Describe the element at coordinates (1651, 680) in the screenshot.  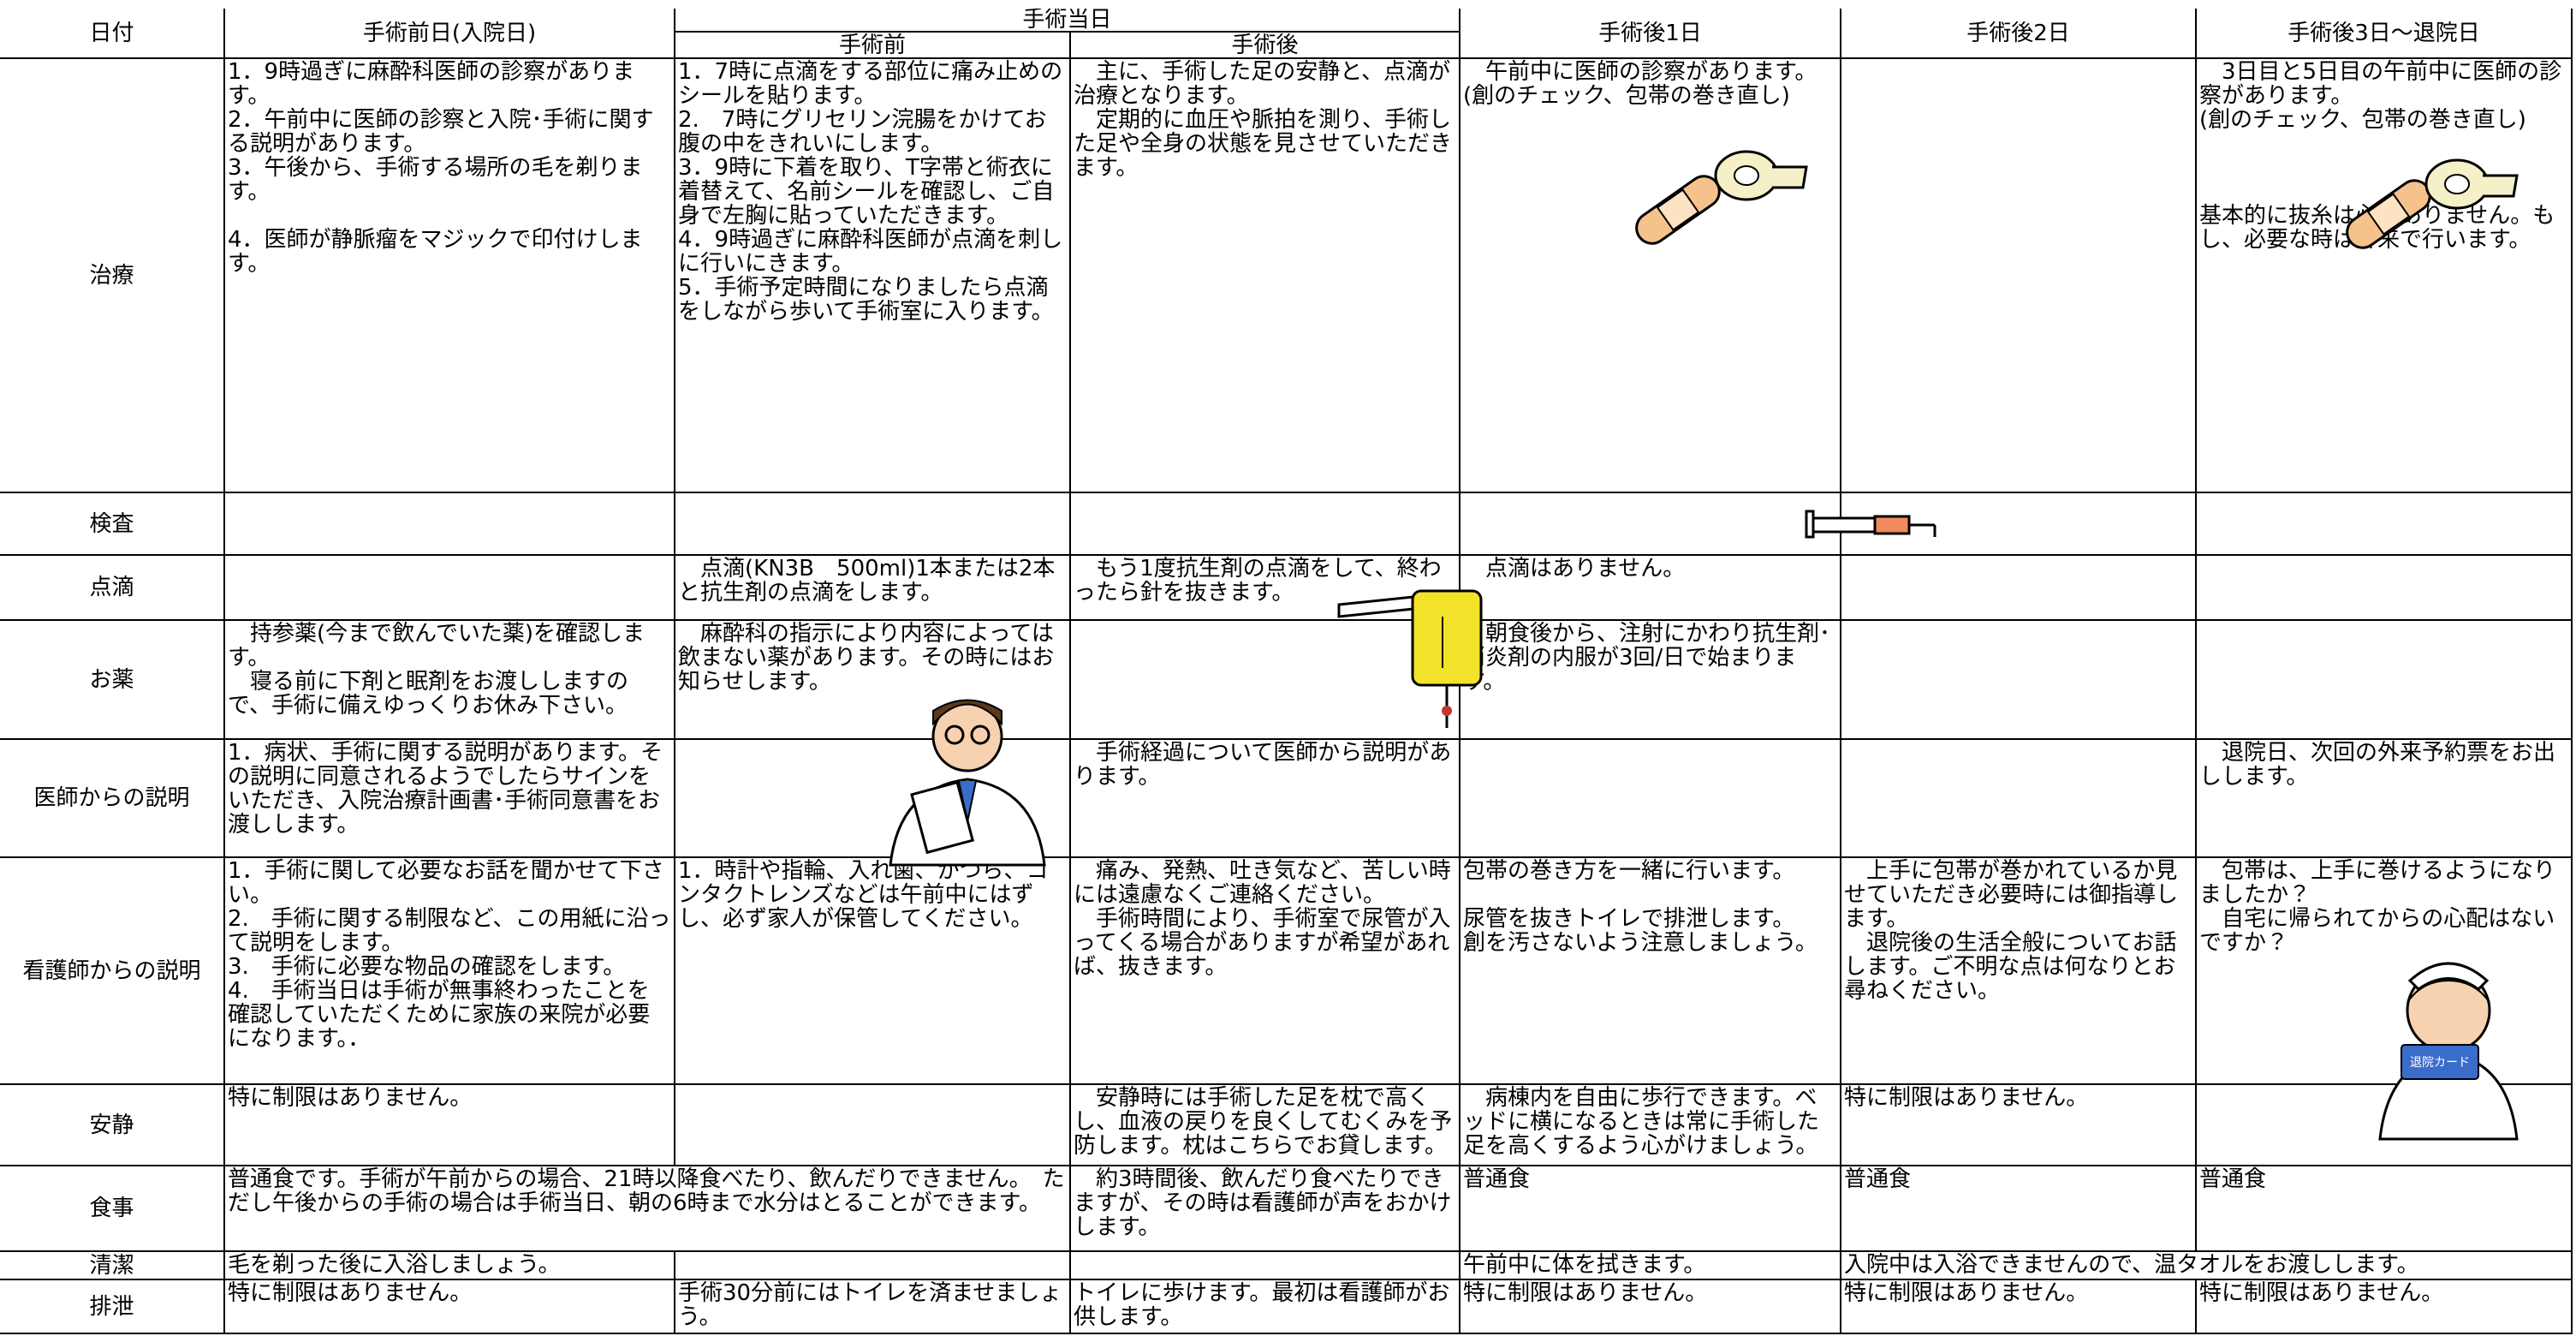
I see `table-cell: 朝食後から、注射にかわり抗生剤･消炎剤の内服が3回/日で始まります。` at that location.